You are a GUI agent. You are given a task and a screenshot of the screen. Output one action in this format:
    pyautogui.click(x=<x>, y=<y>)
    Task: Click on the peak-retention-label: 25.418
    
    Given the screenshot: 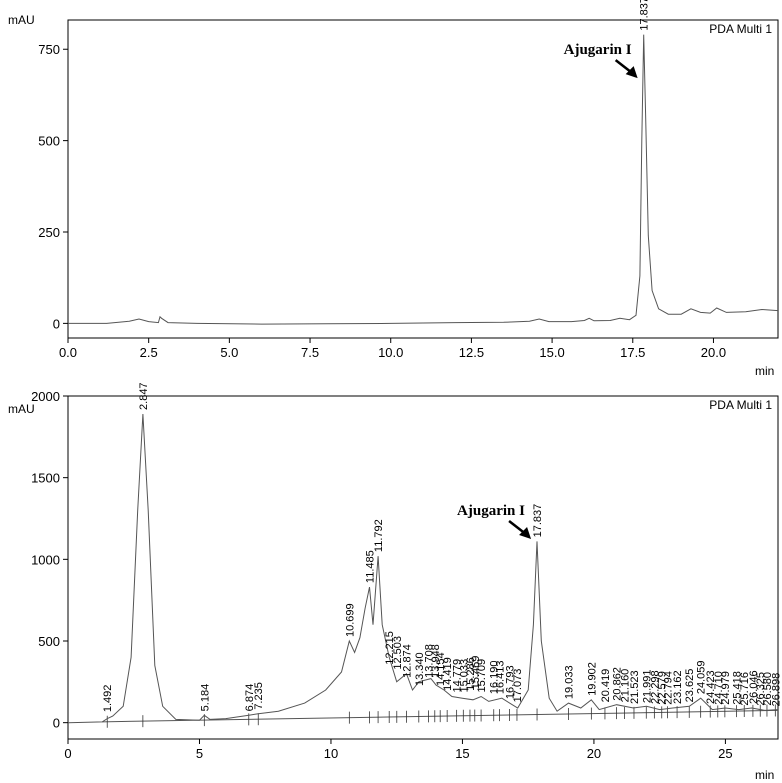 What is the action you would take?
    pyautogui.click(x=737, y=688)
    